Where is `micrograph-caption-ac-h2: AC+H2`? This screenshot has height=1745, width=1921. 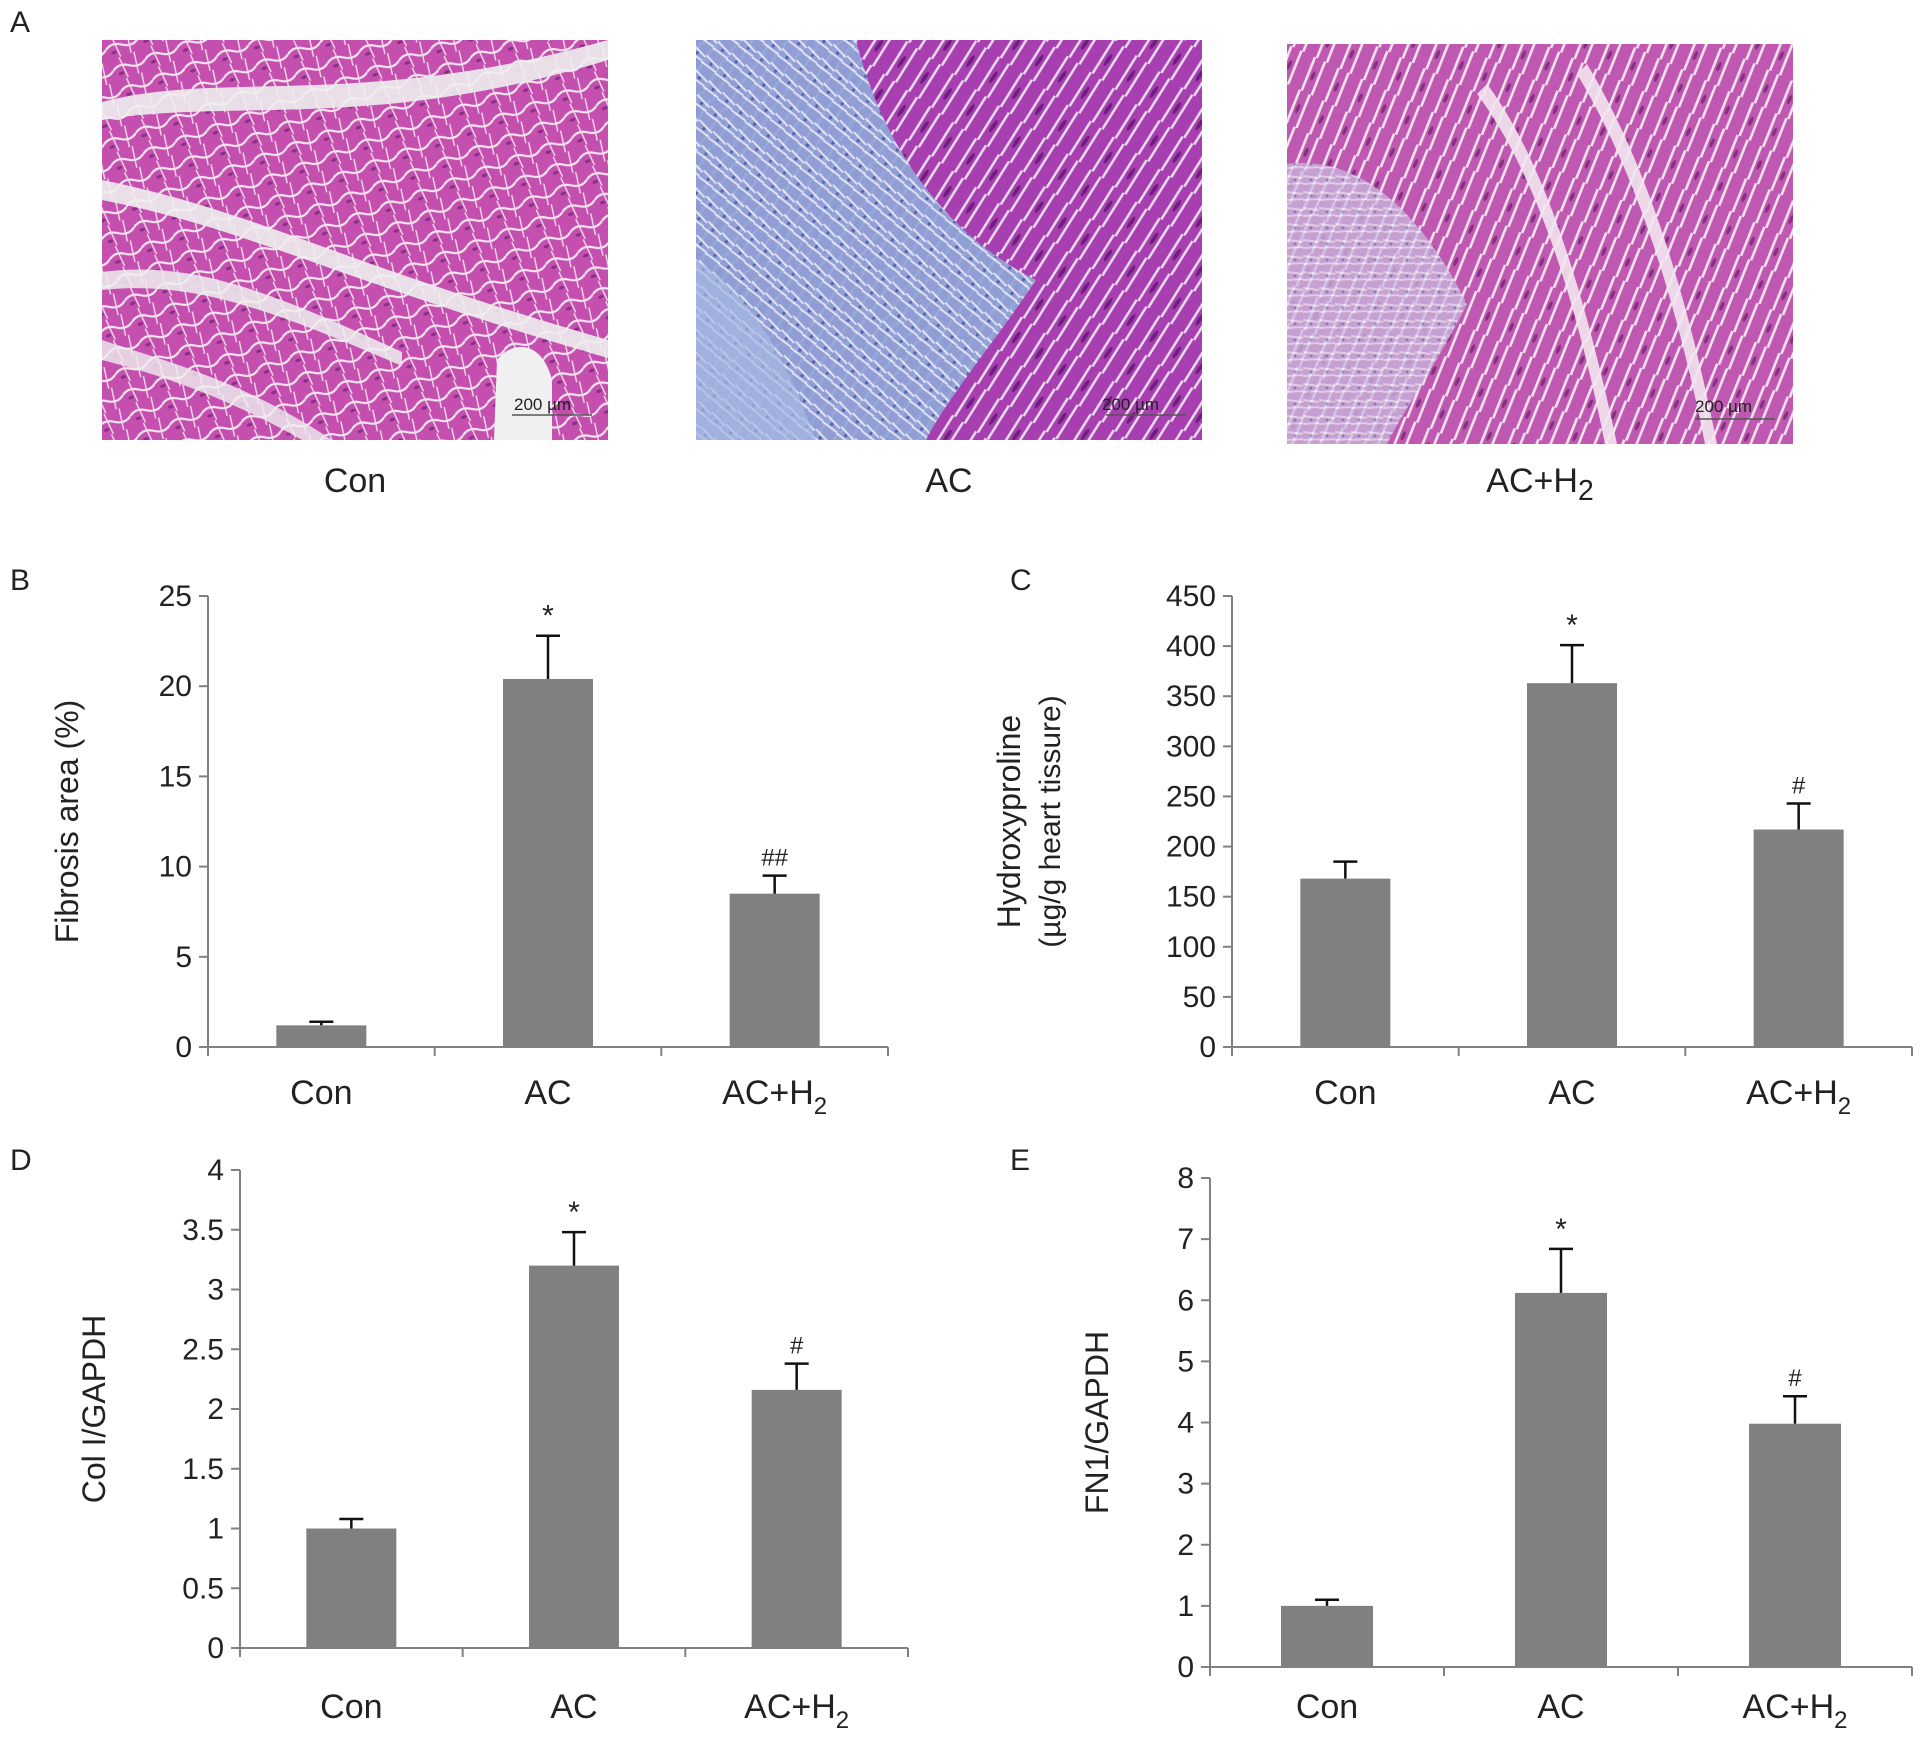
micrograph-caption-ac-h2: AC+H2 is located at coordinates (1540, 484).